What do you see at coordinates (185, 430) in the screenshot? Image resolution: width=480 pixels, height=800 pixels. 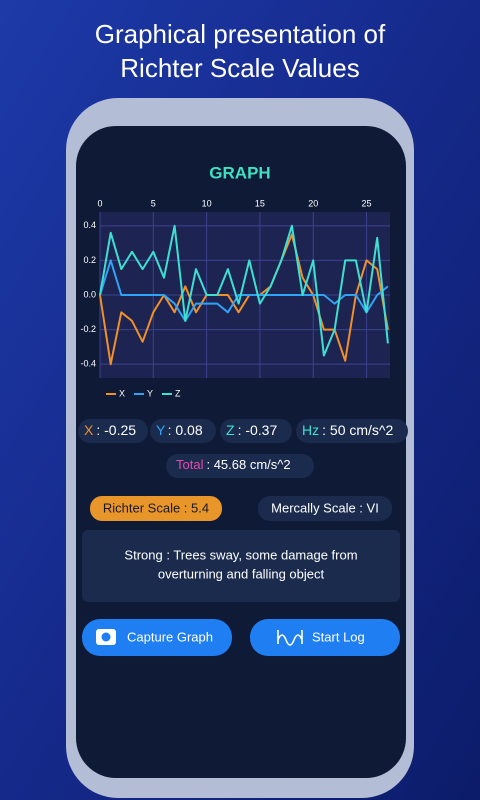 I see `reading-value: : 0.08` at bounding box center [185, 430].